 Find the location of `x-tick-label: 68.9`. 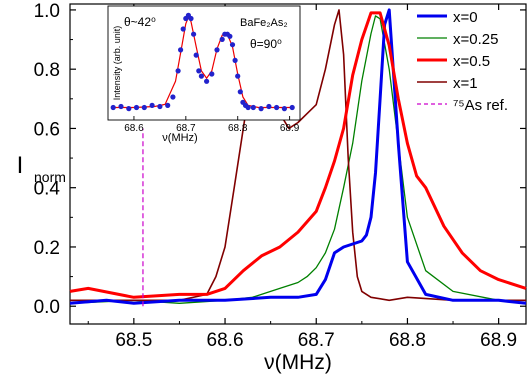

x-tick-label: 68.9 is located at coordinates (498, 340).